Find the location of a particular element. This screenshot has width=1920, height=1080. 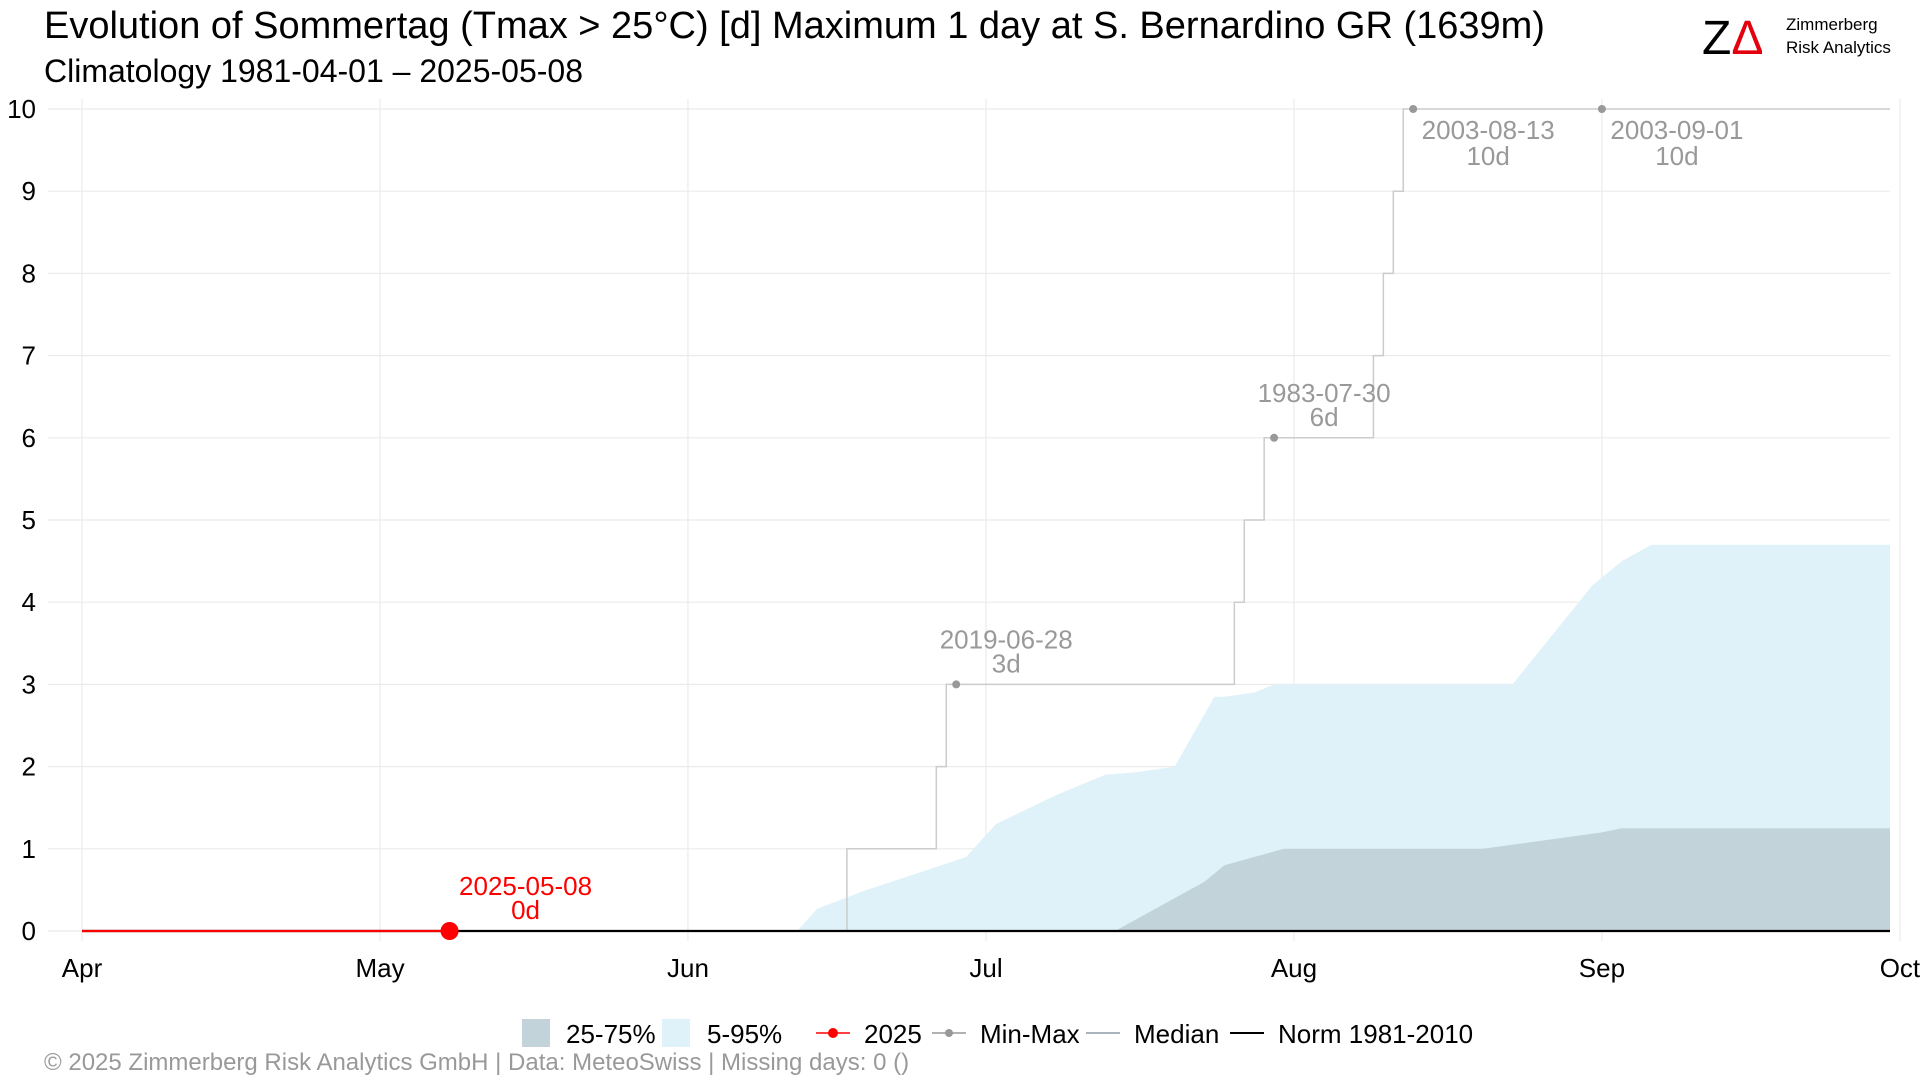

y-tick-label: 0 is located at coordinates (29, 931).